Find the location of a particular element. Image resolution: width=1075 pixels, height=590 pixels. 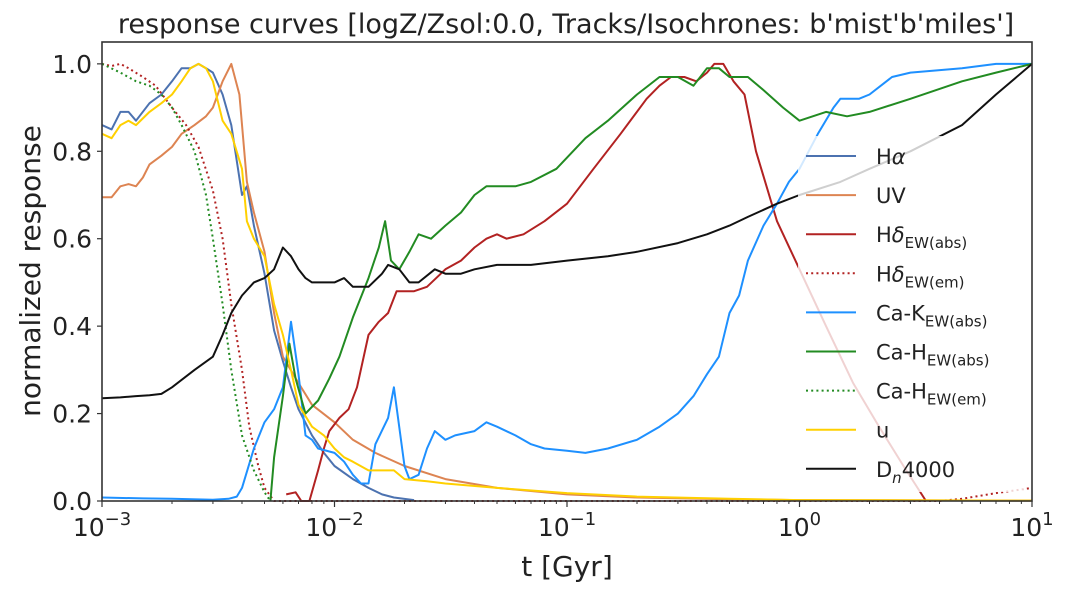

legend-label: Ca-HEW(em) is located at coordinates (931, 394).